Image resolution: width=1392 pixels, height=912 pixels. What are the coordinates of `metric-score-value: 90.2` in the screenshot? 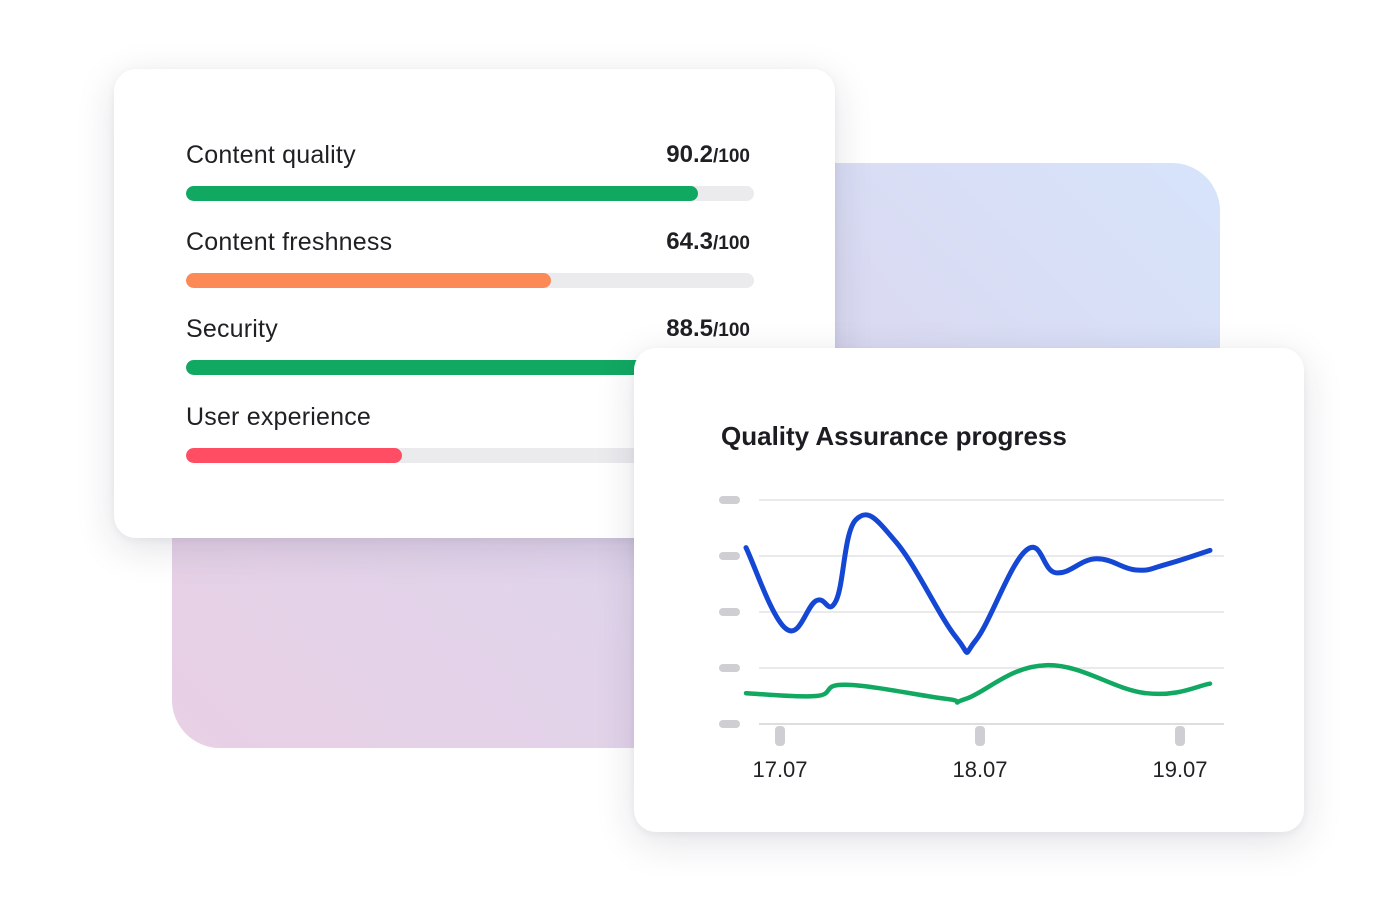 It's located at (690, 154).